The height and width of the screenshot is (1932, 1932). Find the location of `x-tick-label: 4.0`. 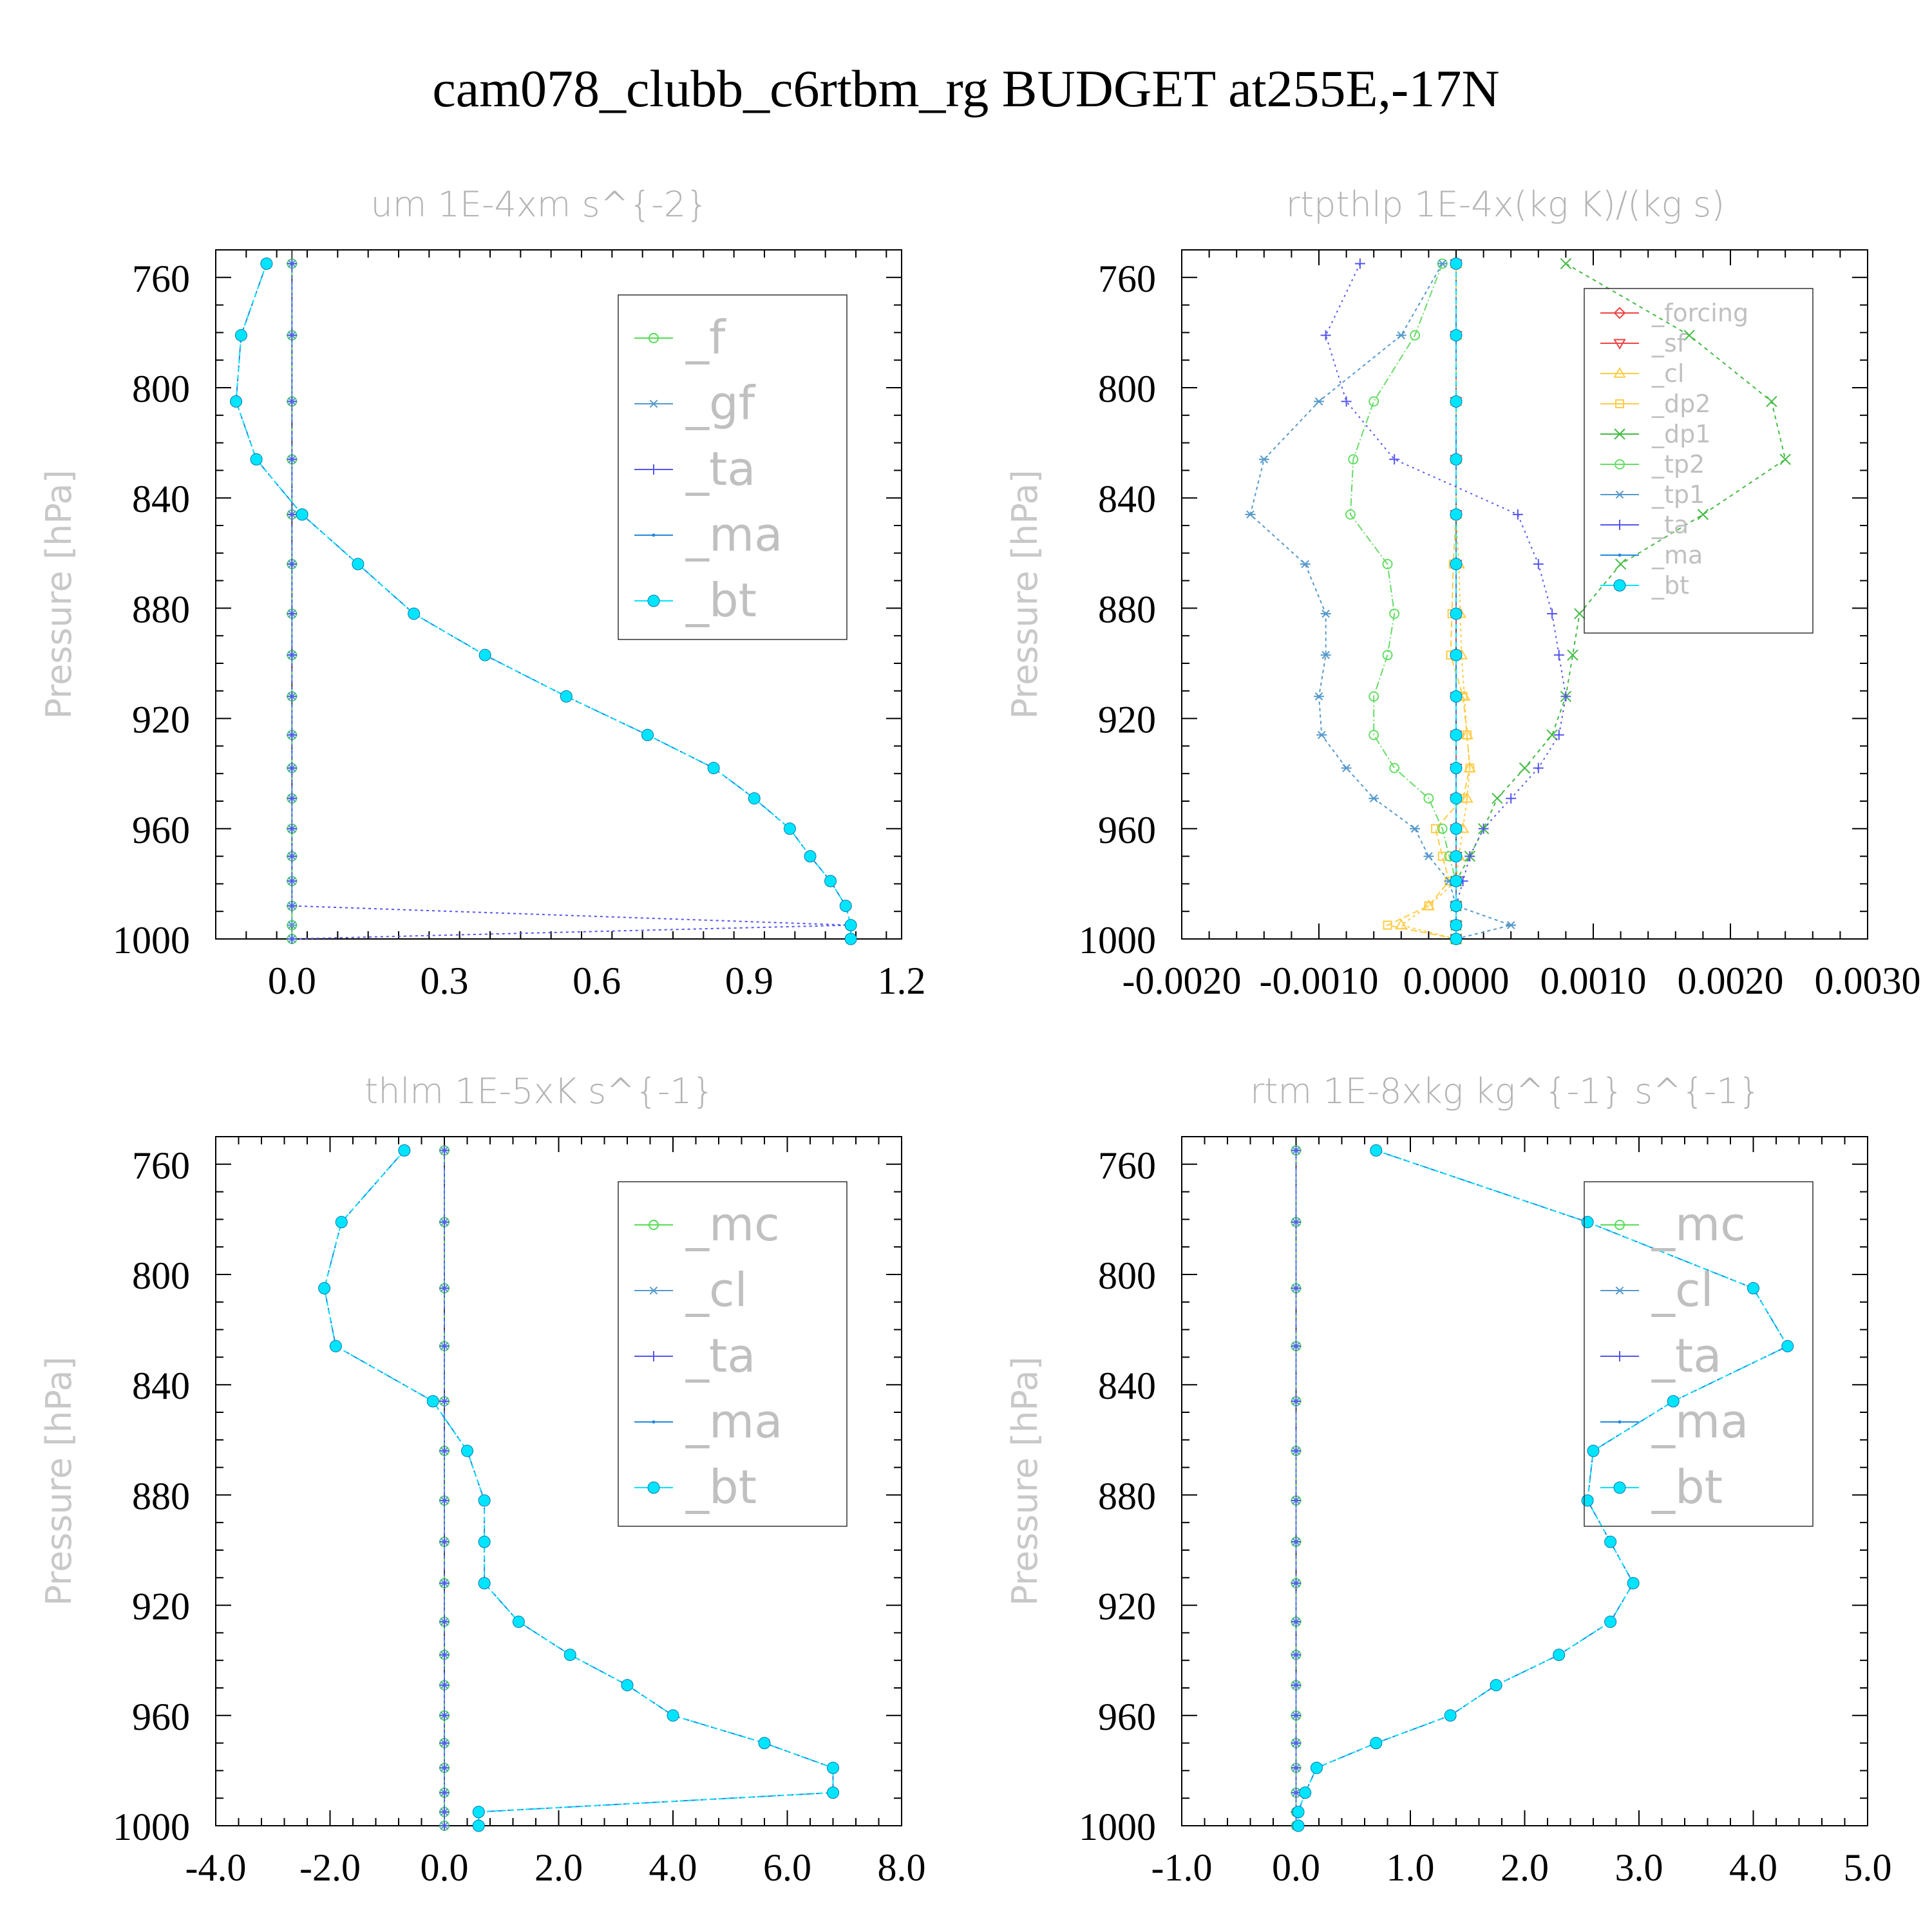

x-tick-label: 4.0 is located at coordinates (673, 1867).